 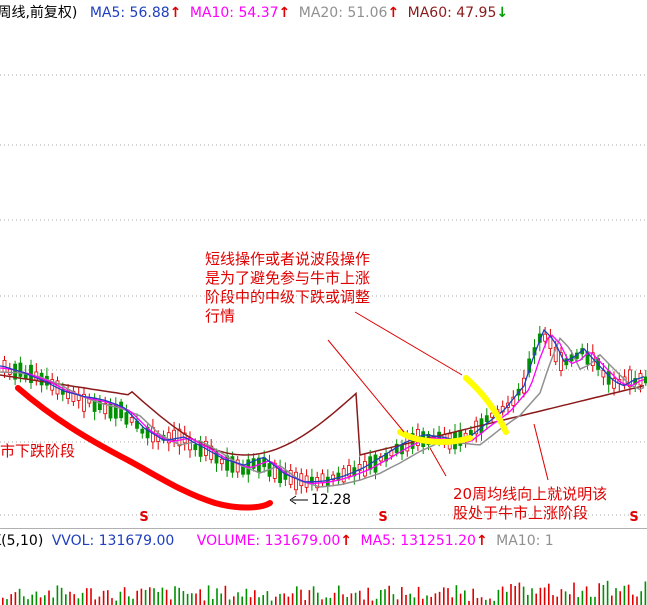 What do you see at coordinates (22, 541) in the screenshot?
I see `vol-prefix: K(5,10)` at bounding box center [22, 541].